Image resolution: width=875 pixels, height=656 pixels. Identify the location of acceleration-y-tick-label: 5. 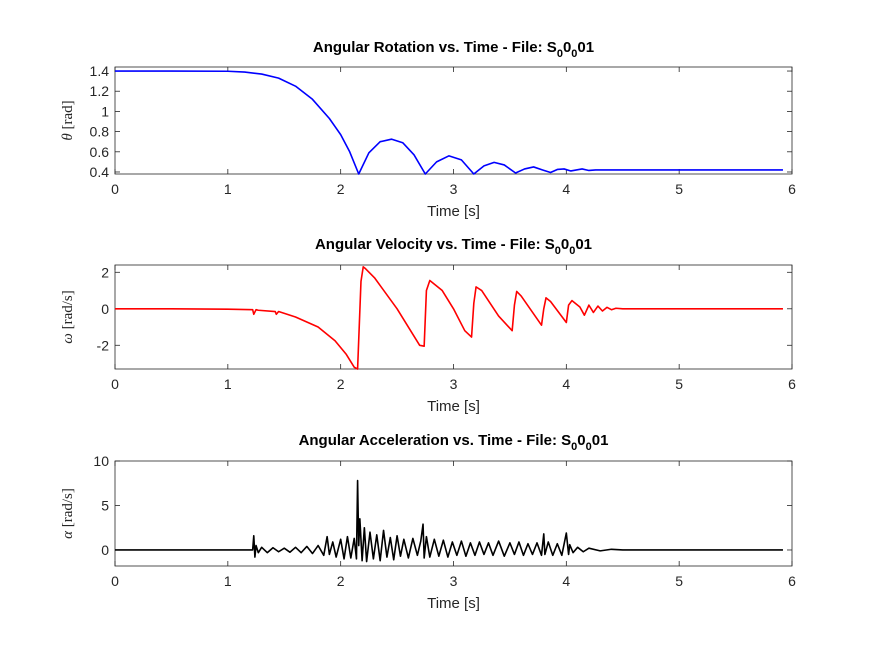
(105, 505).